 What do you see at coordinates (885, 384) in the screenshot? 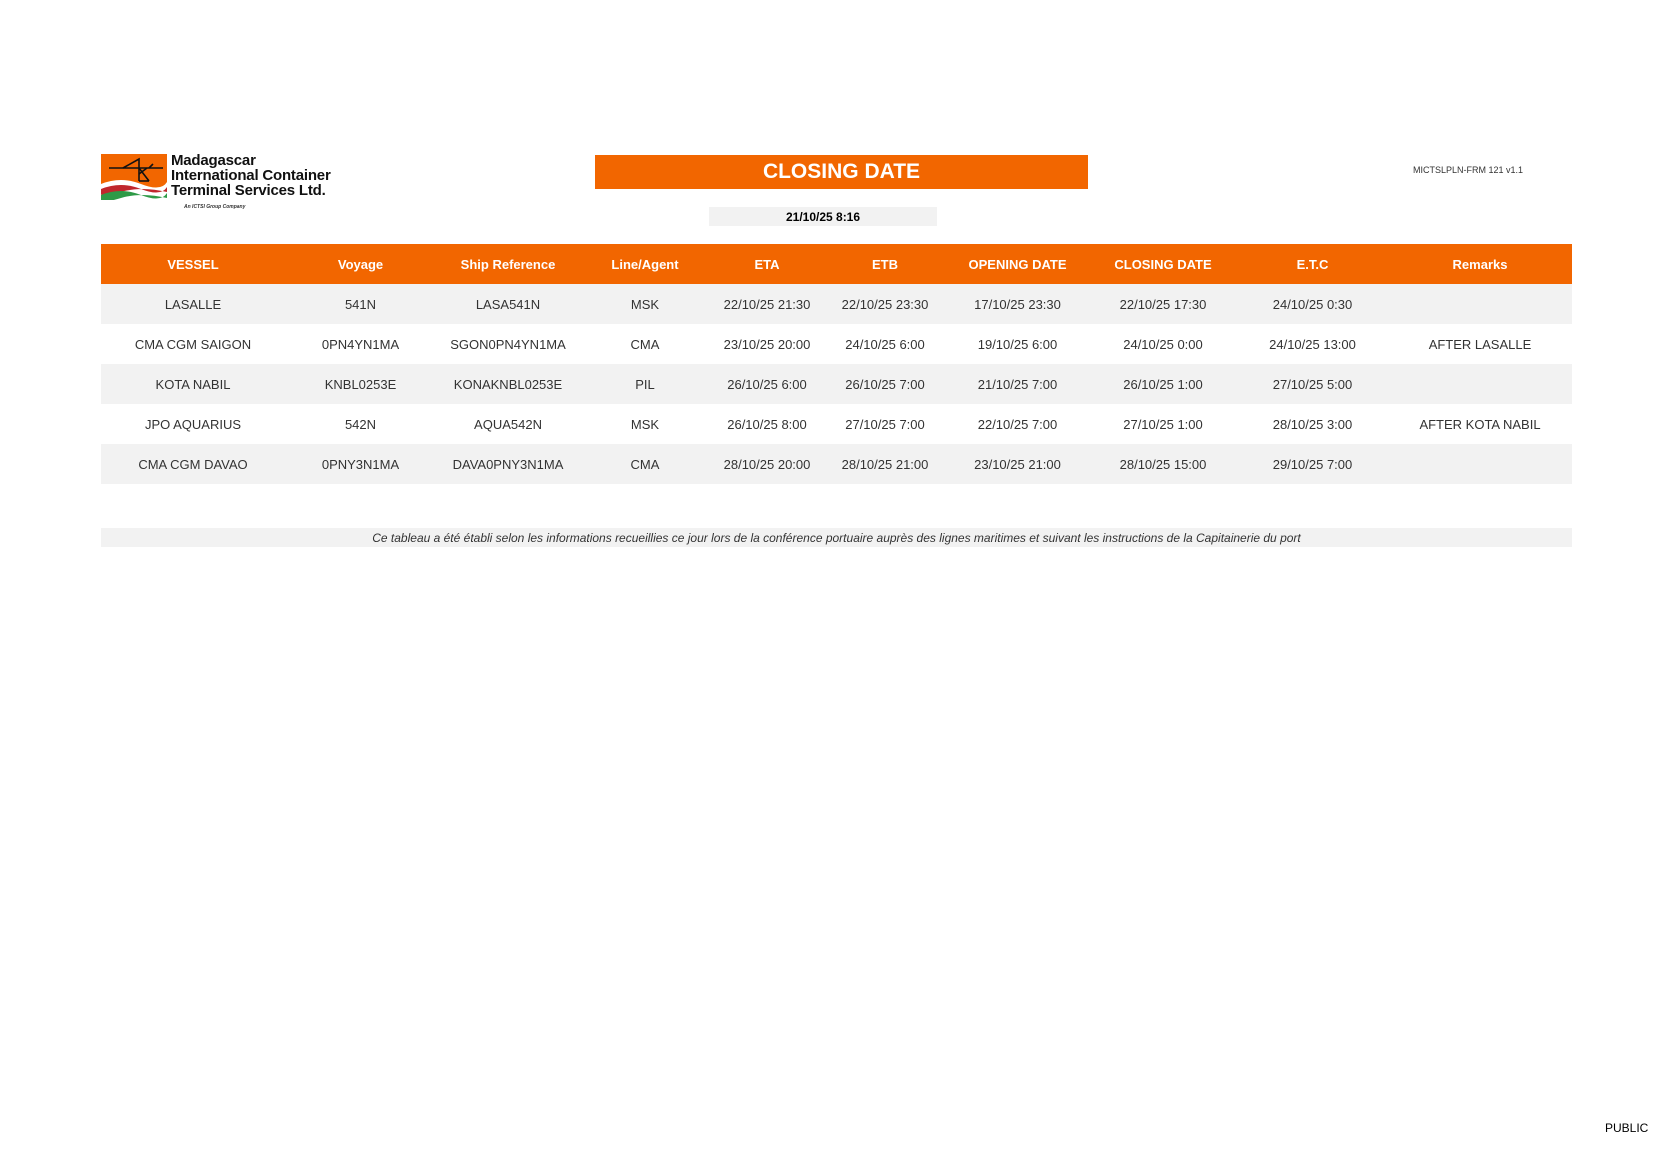
I see `table-cell: 26/10/25 7:00` at bounding box center [885, 384].